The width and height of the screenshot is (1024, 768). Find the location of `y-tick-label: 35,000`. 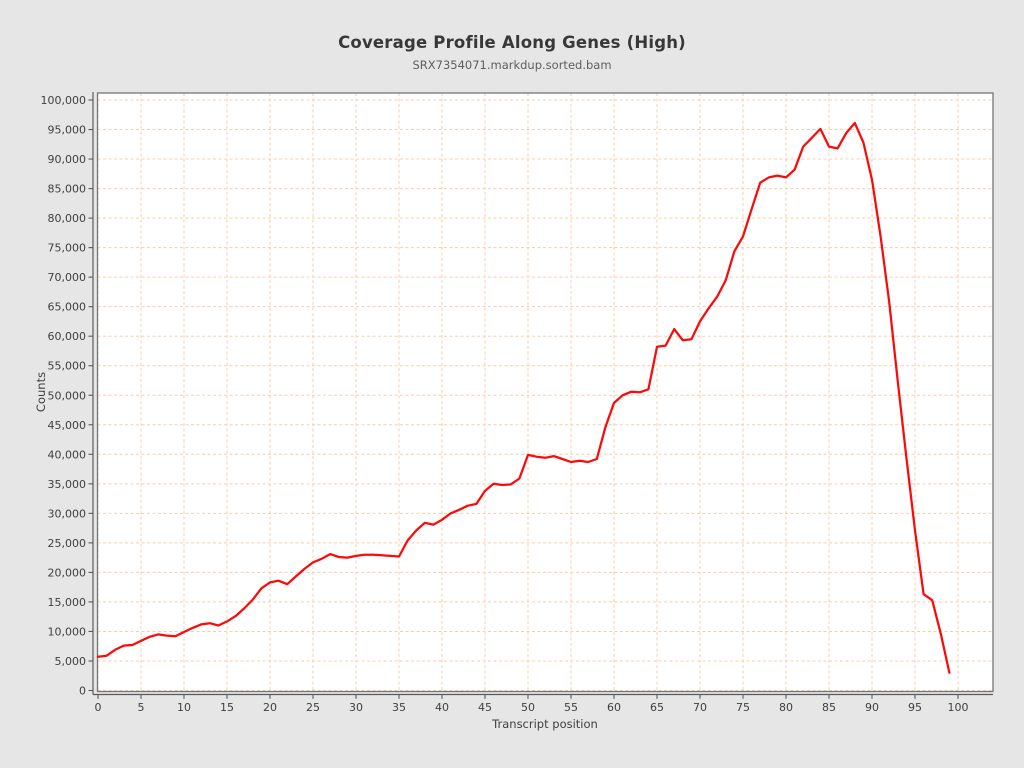

y-tick-label: 35,000 is located at coordinates (67, 484).